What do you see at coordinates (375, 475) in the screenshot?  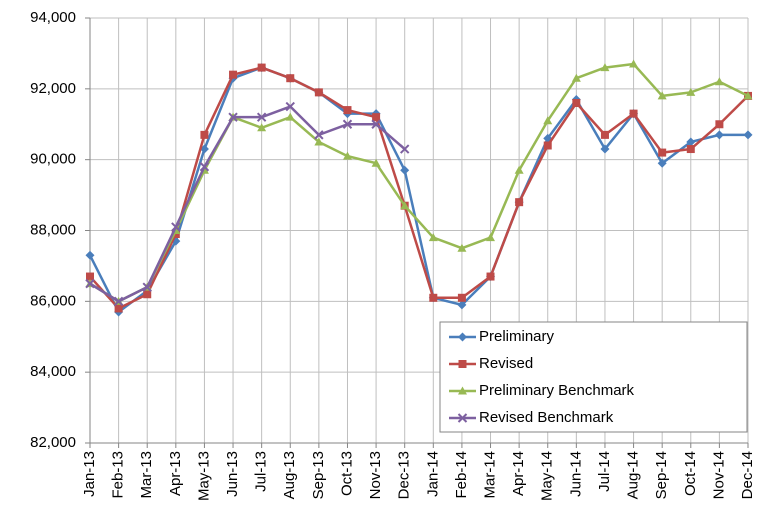 I see `x-tick-label: Nov-13` at bounding box center [375, 475].